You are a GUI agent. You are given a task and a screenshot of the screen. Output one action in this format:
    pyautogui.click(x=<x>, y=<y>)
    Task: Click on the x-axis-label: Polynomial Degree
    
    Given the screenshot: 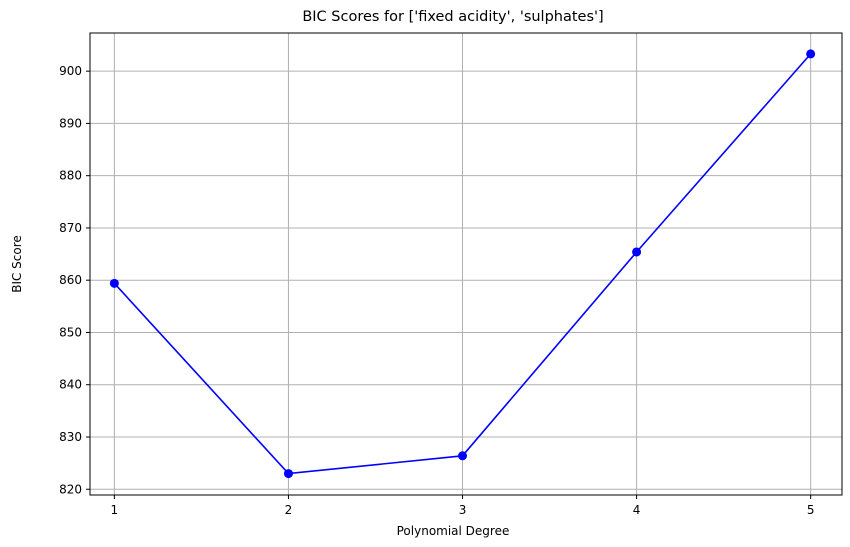 What is the action you would take?
    pyautogui.click(x=453, y=531)
    